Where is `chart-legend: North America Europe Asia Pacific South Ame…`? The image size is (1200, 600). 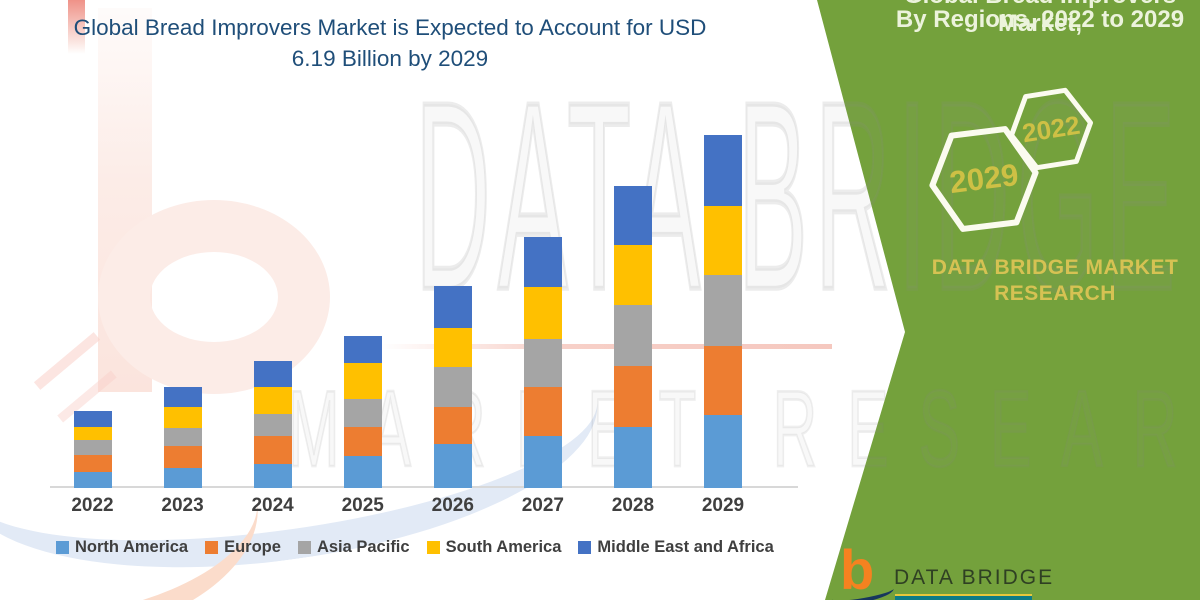 chart-legend: North America Europe Asia Pacific South Ame… is located at coordinates (426, 547).